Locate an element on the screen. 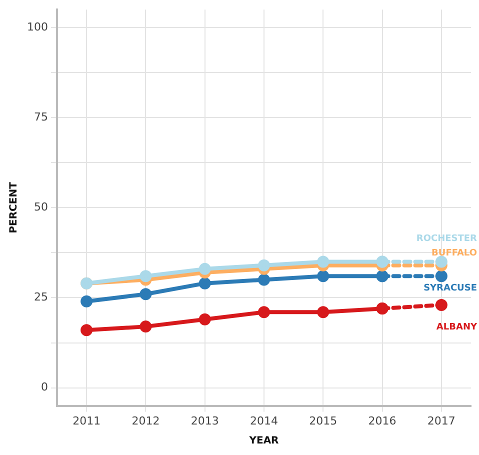  y-tick-label: 25 is located at coordinates (41, 297).